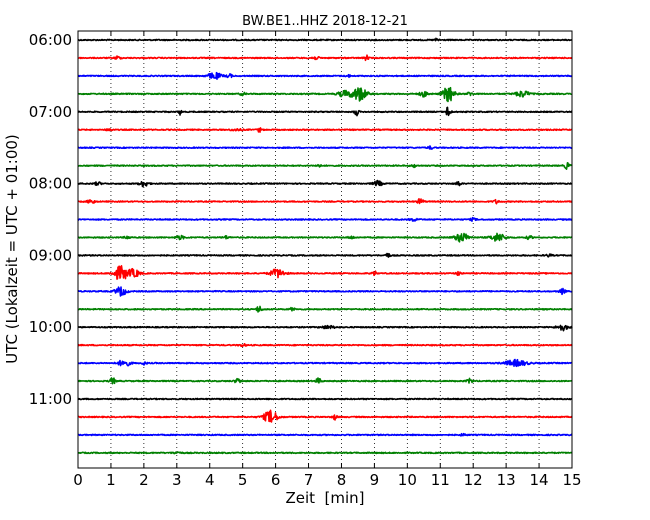 Image resolution: width=650 pixels, height=520 pixels. Describe the element at coordinates (50, 399) in the screenshot. I see `y-tick-label-5: 11:00` at that location.